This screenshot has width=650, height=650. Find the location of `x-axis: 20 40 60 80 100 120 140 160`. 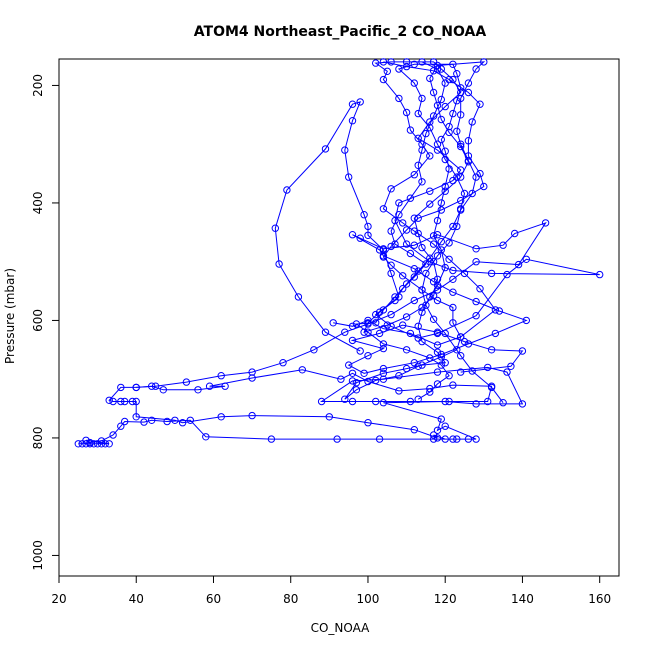

x-axis: 20 40 60 80 100 120 140 160 is located at coordinates (331, 590).